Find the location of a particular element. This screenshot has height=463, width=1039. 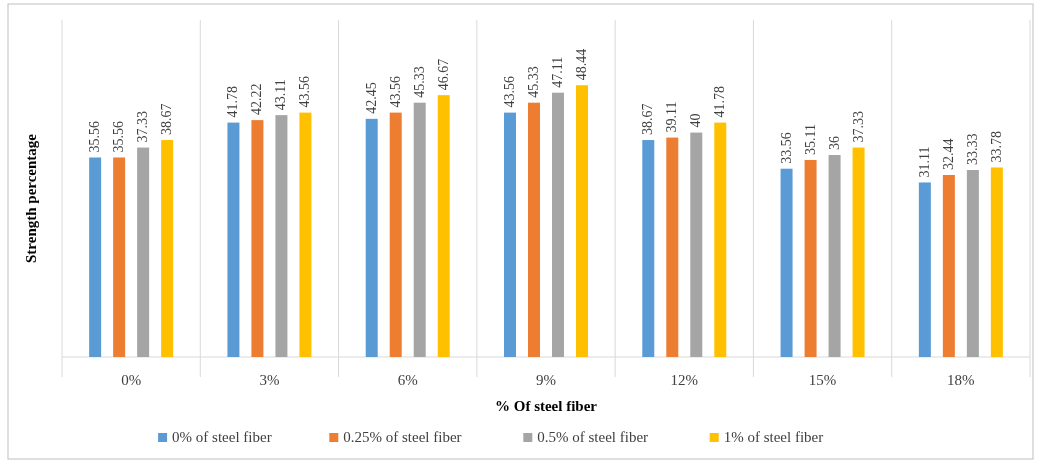

data-label: 40 is located at coordinates (696, 120).